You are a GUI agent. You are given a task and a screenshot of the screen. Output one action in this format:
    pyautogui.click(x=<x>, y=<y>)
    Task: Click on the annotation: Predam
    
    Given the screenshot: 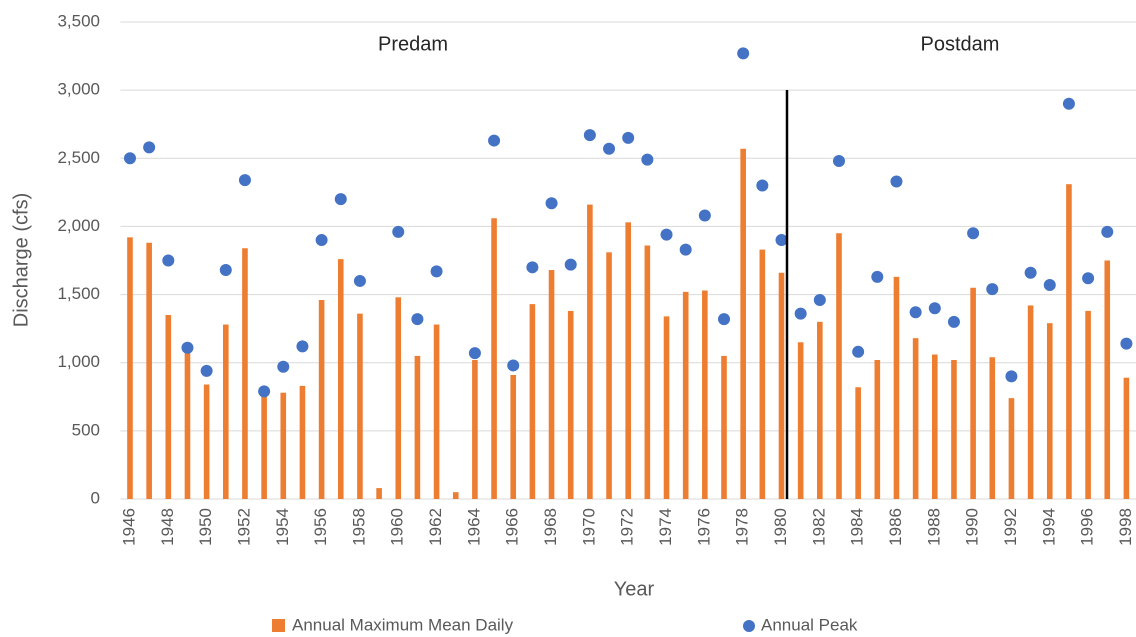 What is the action you would take?
    pyautogui.click(x=413, y=44)
    